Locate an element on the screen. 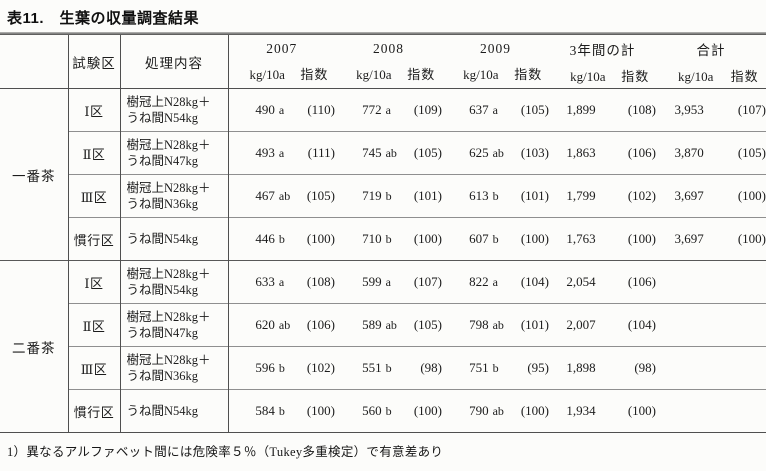  data-cell-2007: 467 ab (105) is located at coordinates (281, 196).